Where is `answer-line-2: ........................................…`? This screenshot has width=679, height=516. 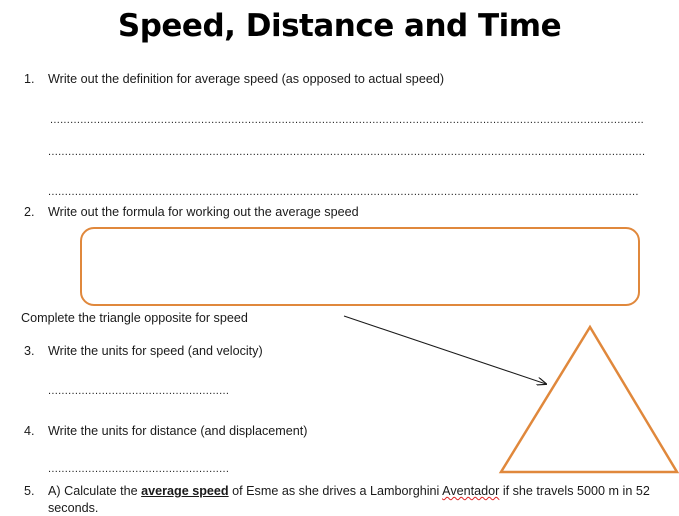 answer-line-2: ........................................… is located at coordinates (346, 152).